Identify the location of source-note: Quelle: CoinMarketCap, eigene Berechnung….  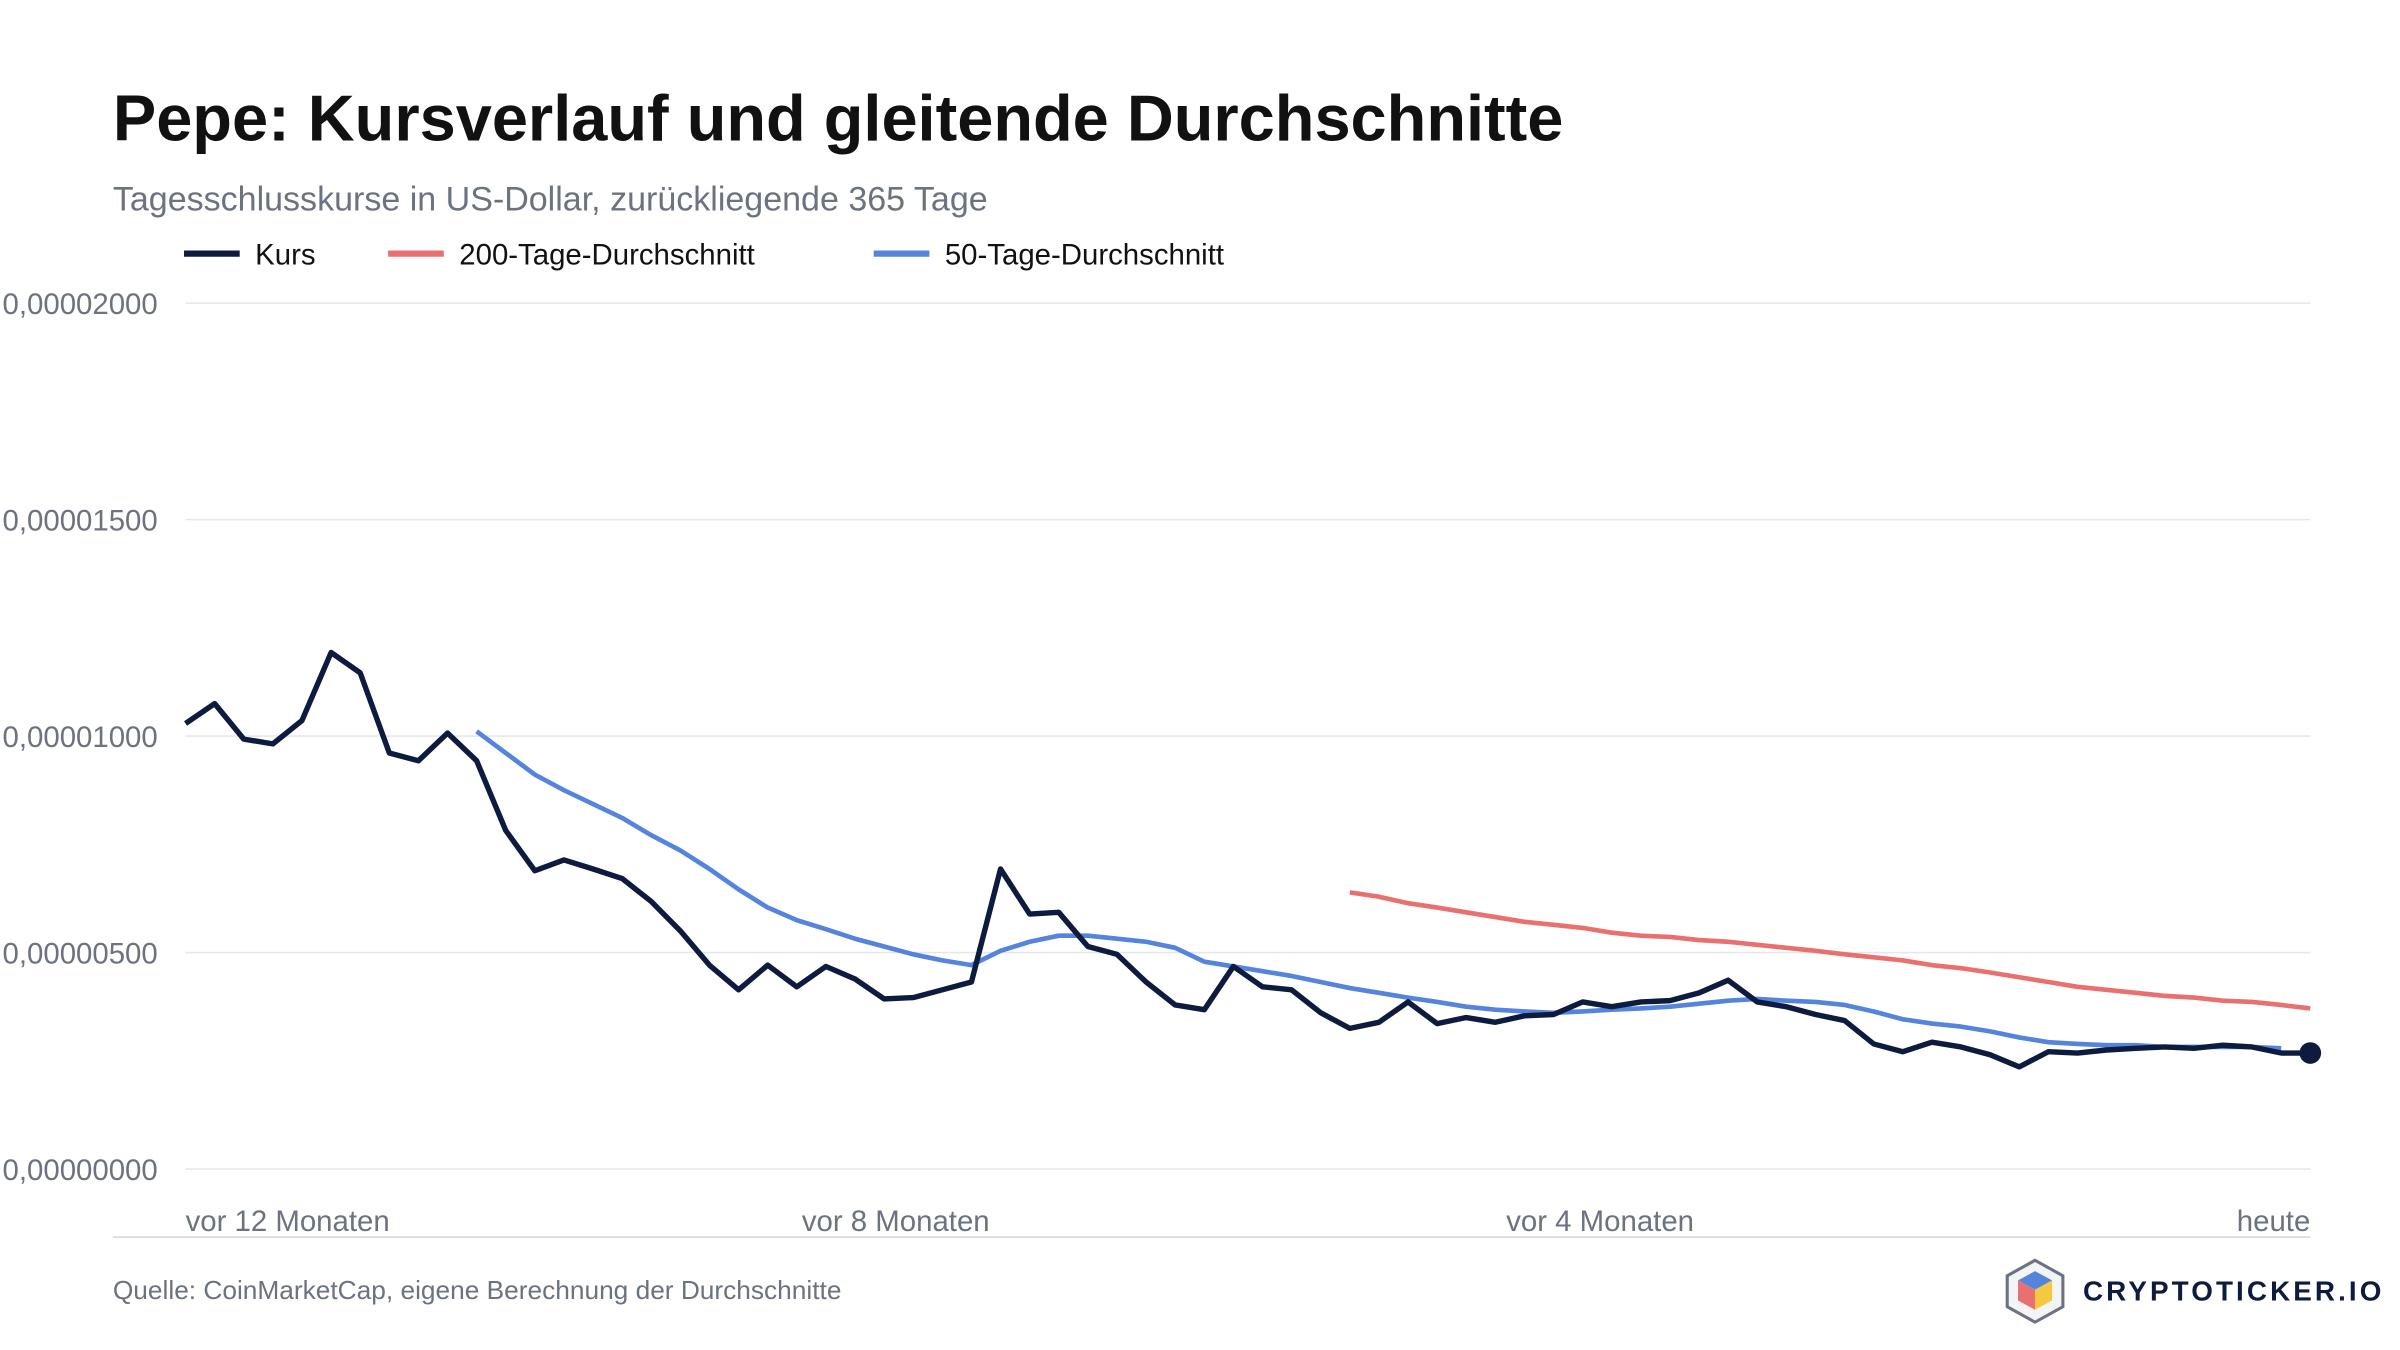
(477, 1290).